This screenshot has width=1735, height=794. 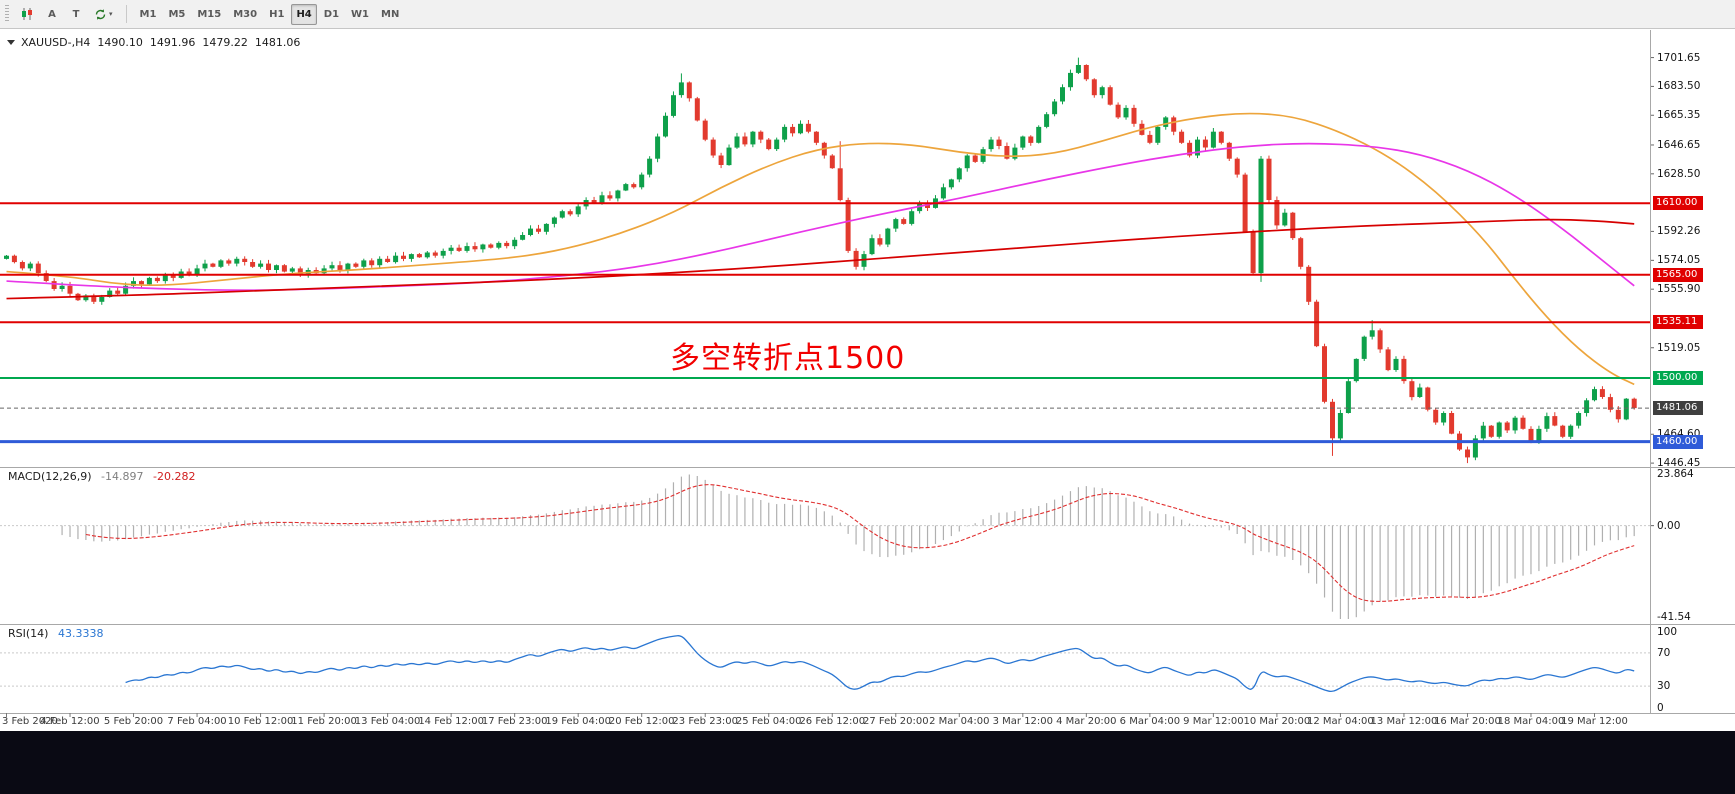 I want to click on time-axis-label: 6 Mar 04:00, so click(x=1150, y=721).